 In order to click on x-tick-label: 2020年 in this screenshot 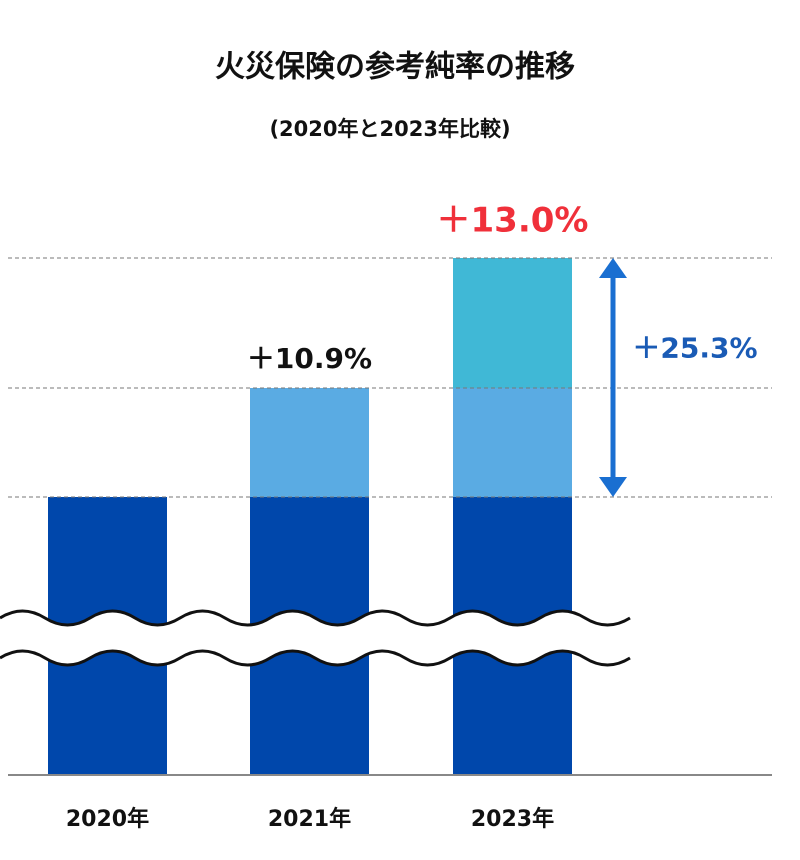, I will do `click(107, 819)`.